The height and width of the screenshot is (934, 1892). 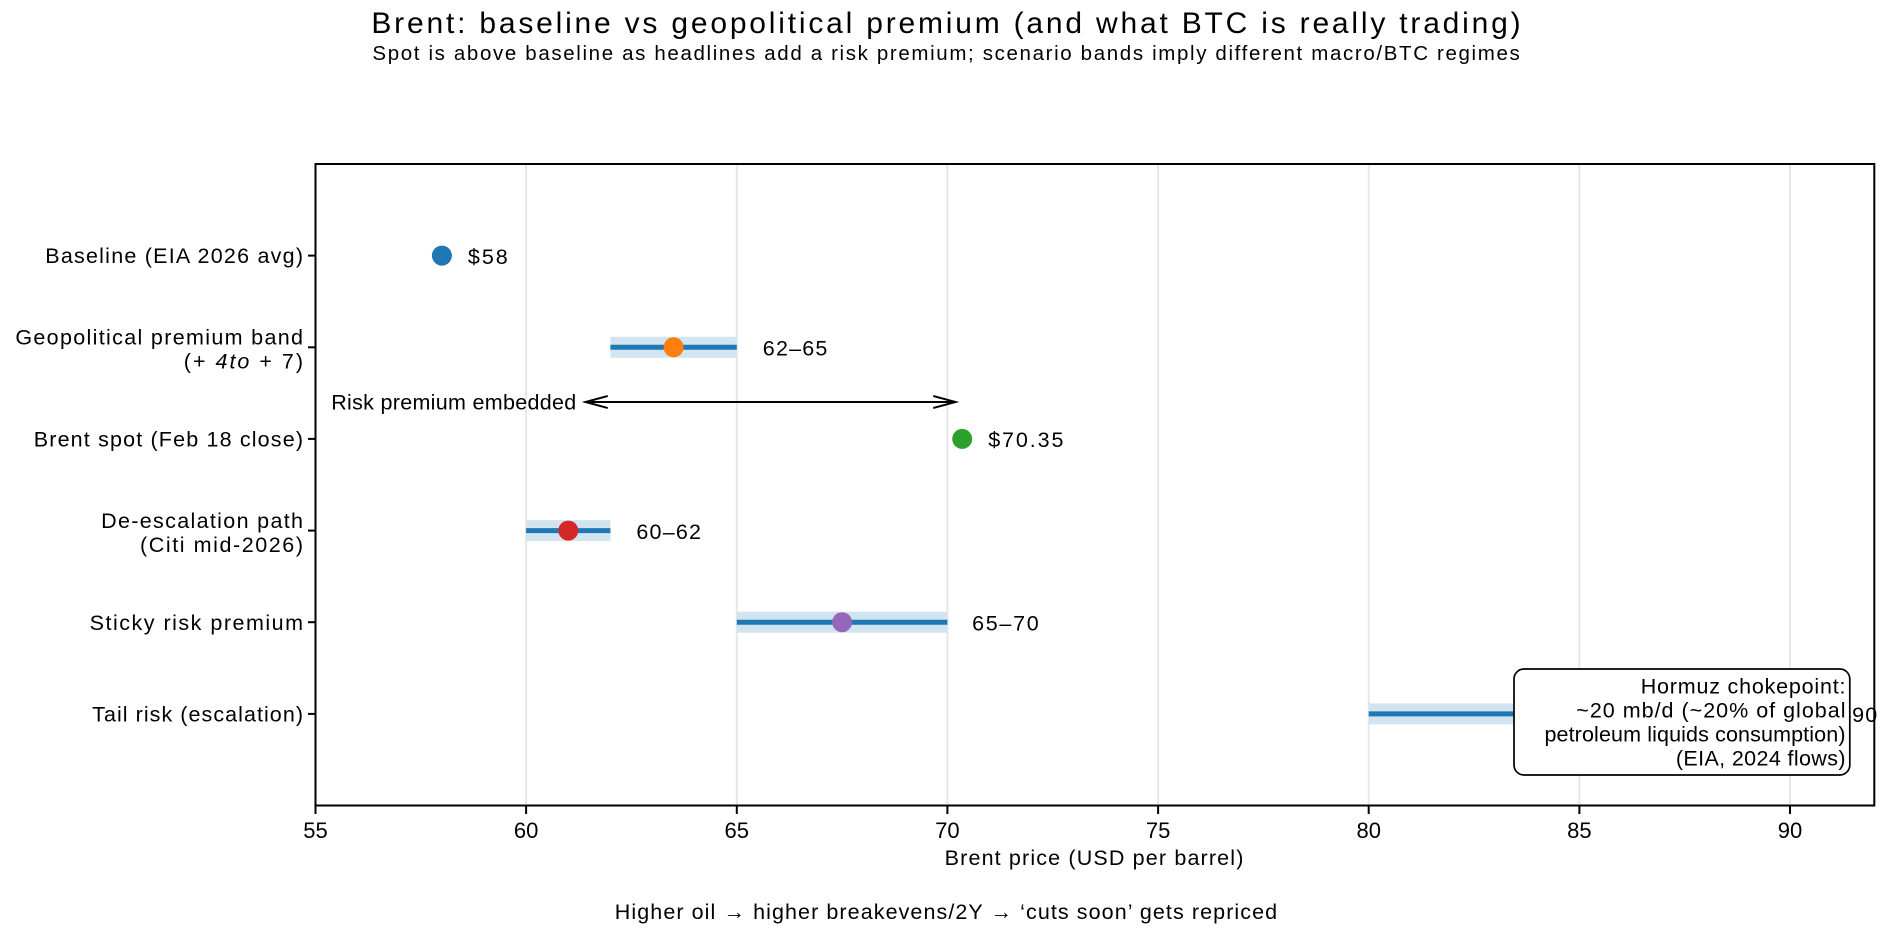 I want to click on svg-text: 55, so click(x=315, y=830).